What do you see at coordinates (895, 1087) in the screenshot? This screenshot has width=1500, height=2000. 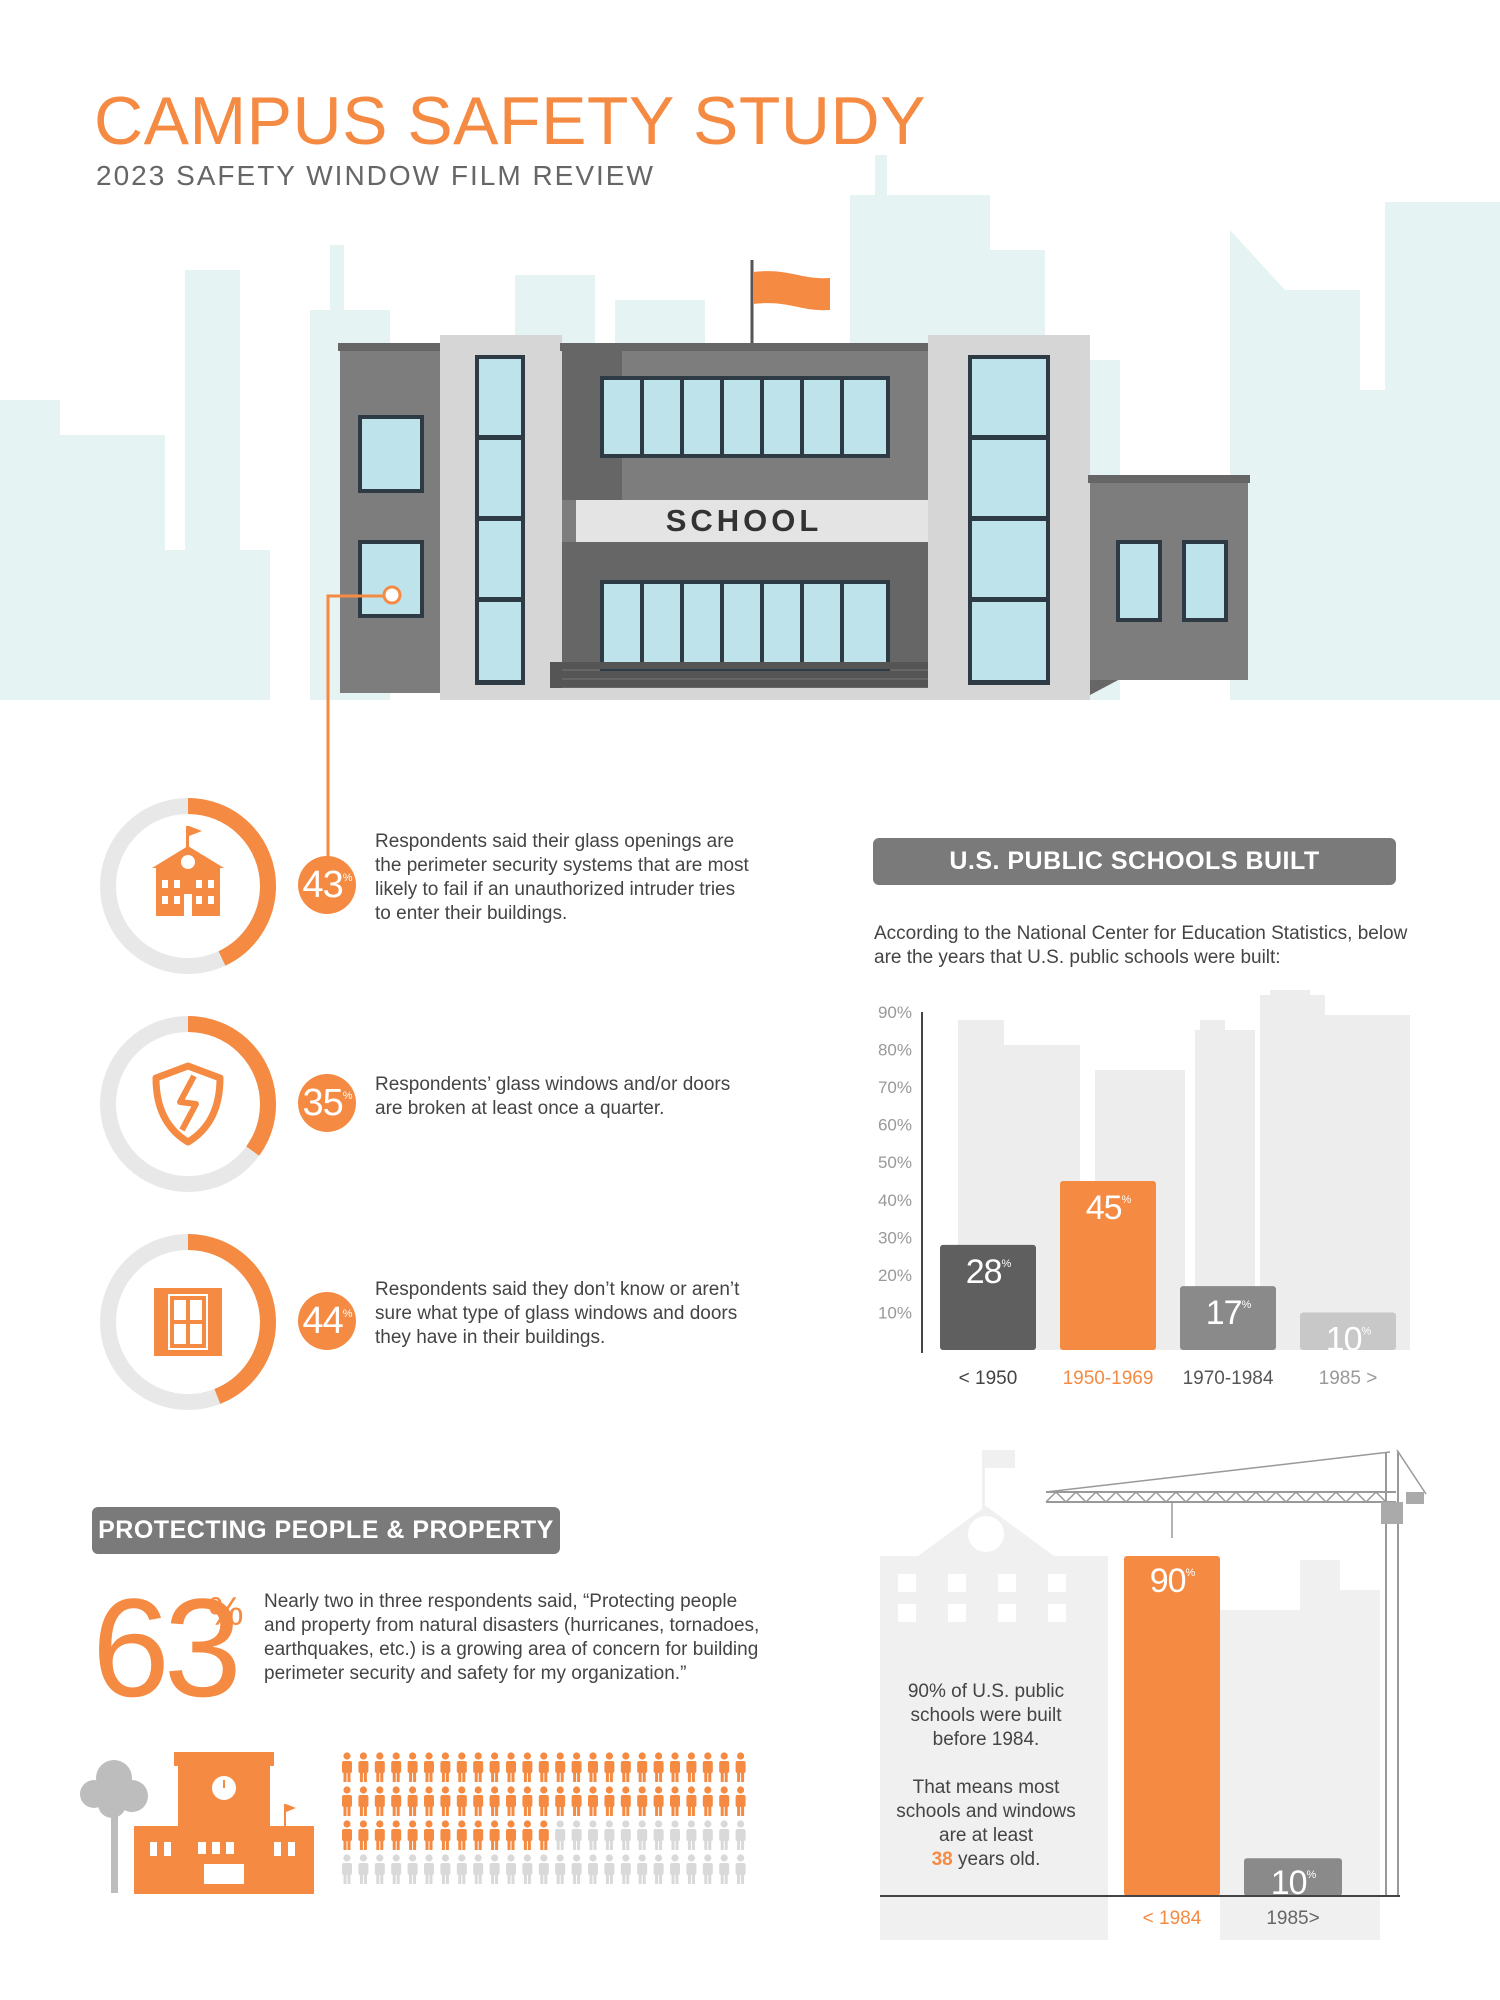 I see `y-tick-label: 70%` at bounding box center [895, 1087].